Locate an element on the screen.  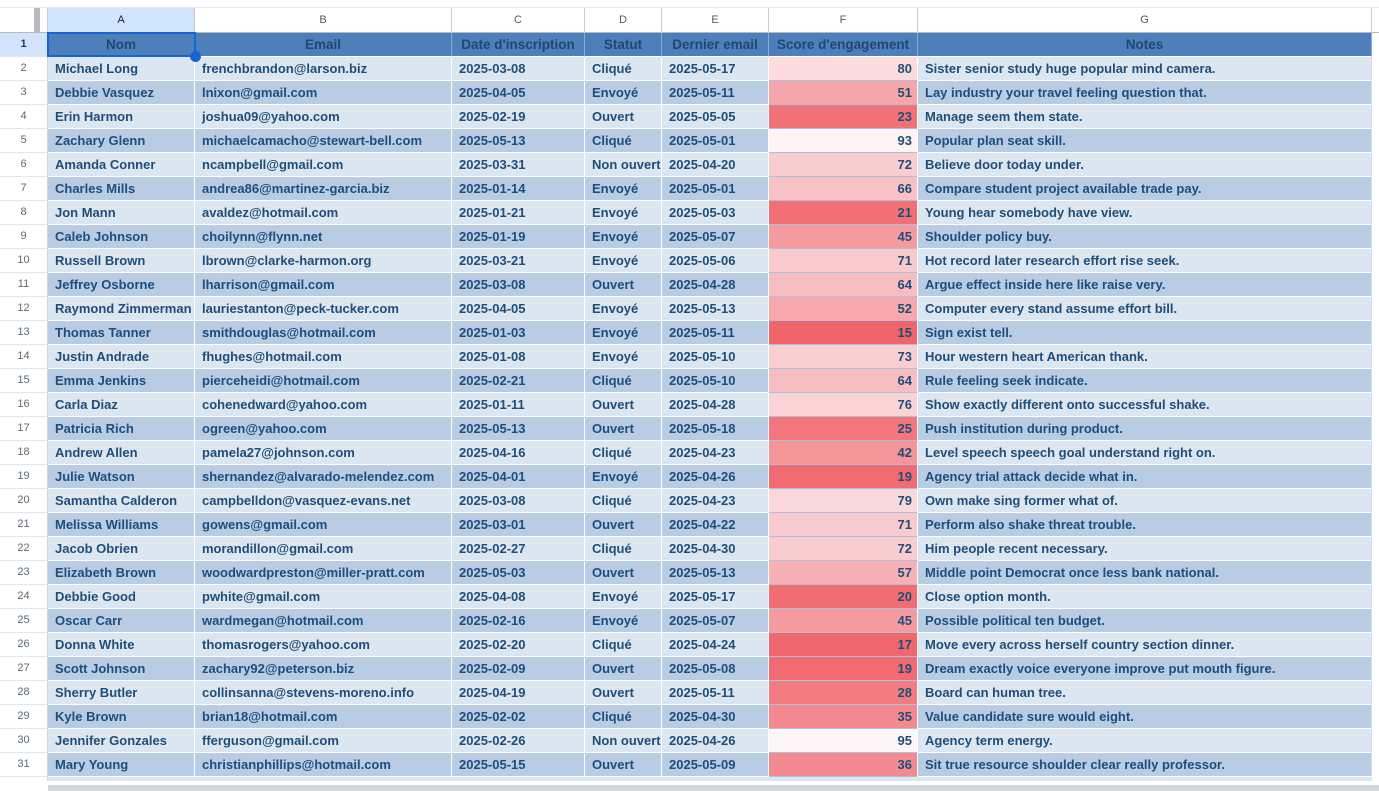
row-header-11: 11 is located at coordinates (24, 285).